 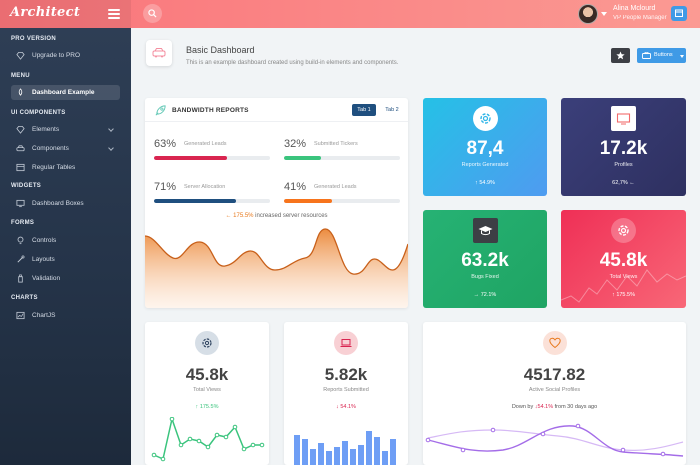 I want to click on sidebar-item-label: ChartJS, so click(x=44, y=315).